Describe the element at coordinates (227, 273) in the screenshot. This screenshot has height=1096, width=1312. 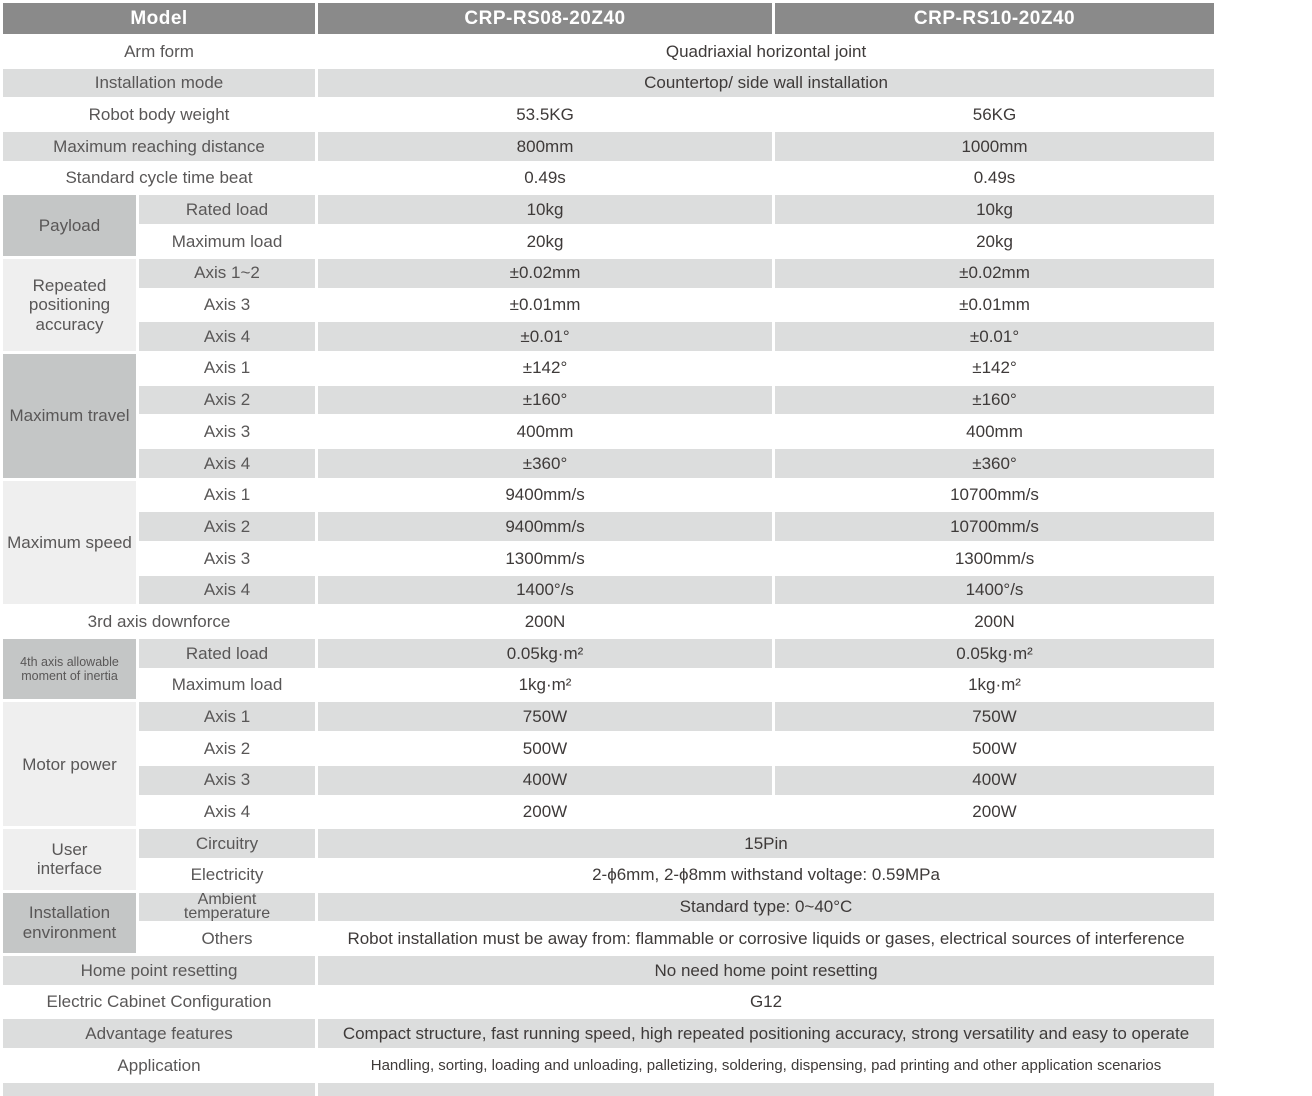
I see `row-sublabel: Axis 1~2` at that location.